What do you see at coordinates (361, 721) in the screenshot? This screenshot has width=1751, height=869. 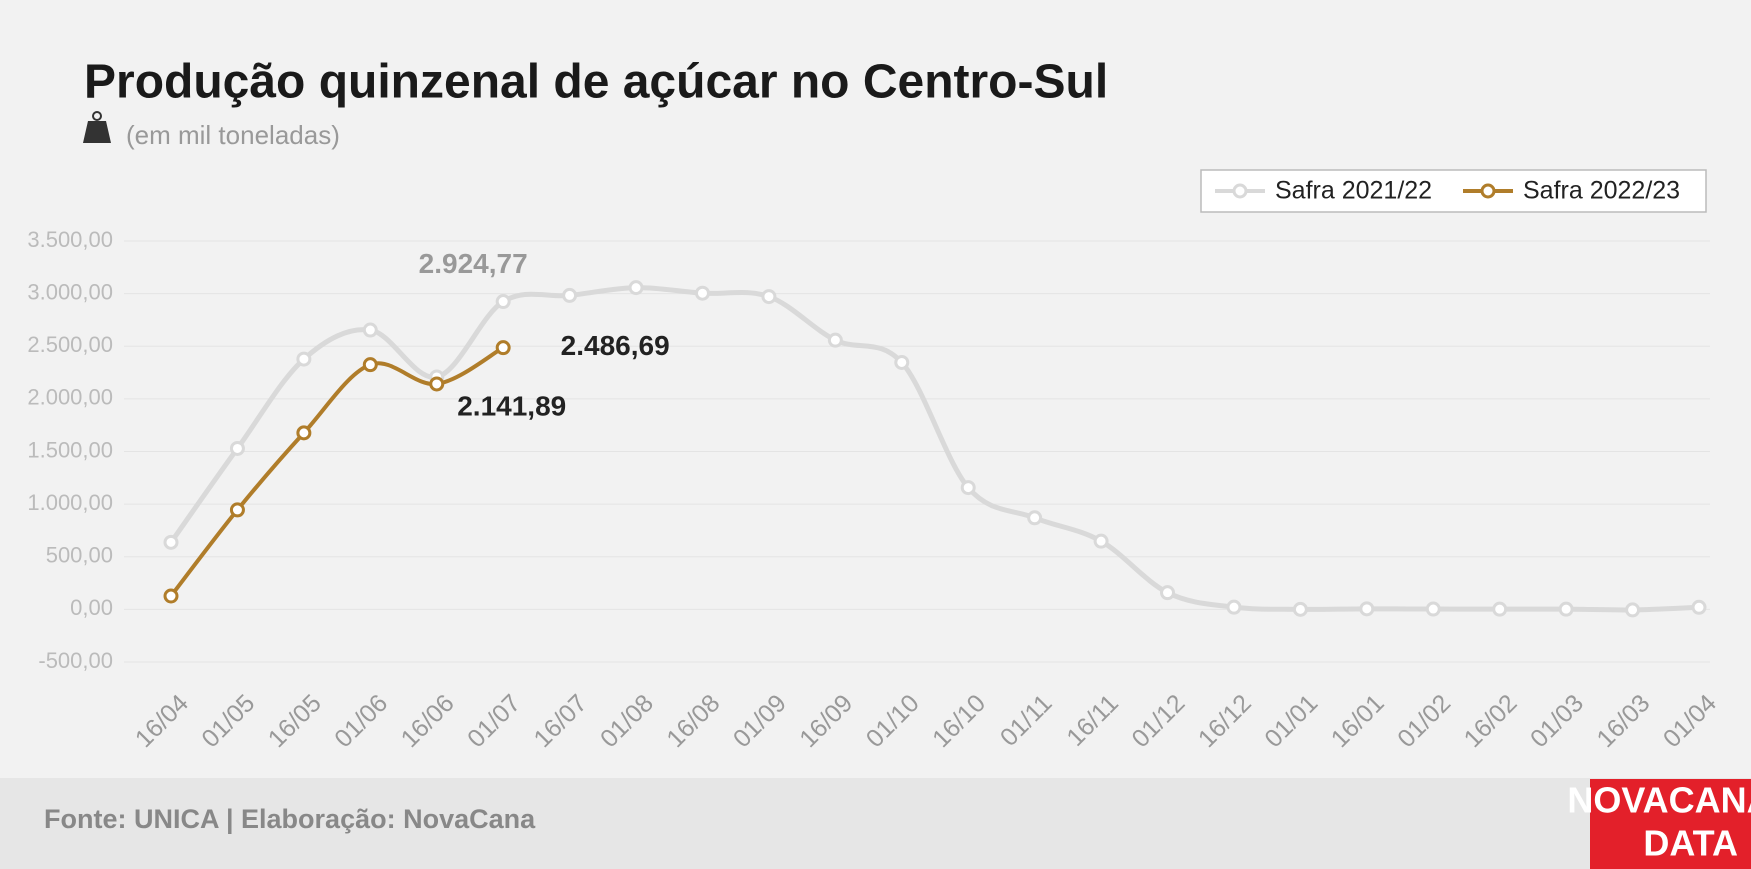 I see `x-tick-label: 01/06` at bounding box center [361, 721].